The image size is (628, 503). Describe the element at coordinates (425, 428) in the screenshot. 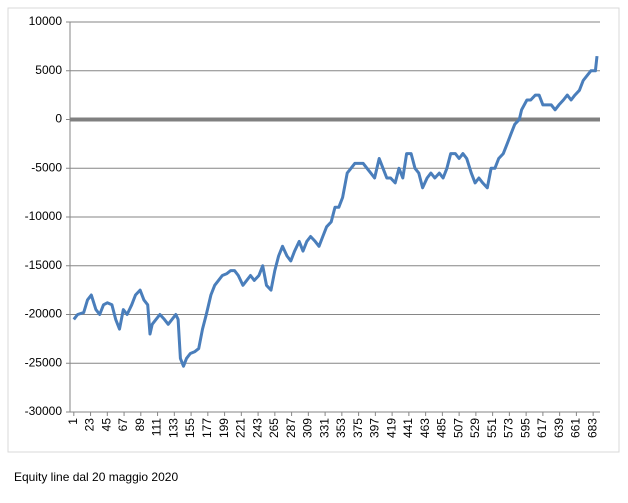

I see `x-tick-label: 463` at that location.